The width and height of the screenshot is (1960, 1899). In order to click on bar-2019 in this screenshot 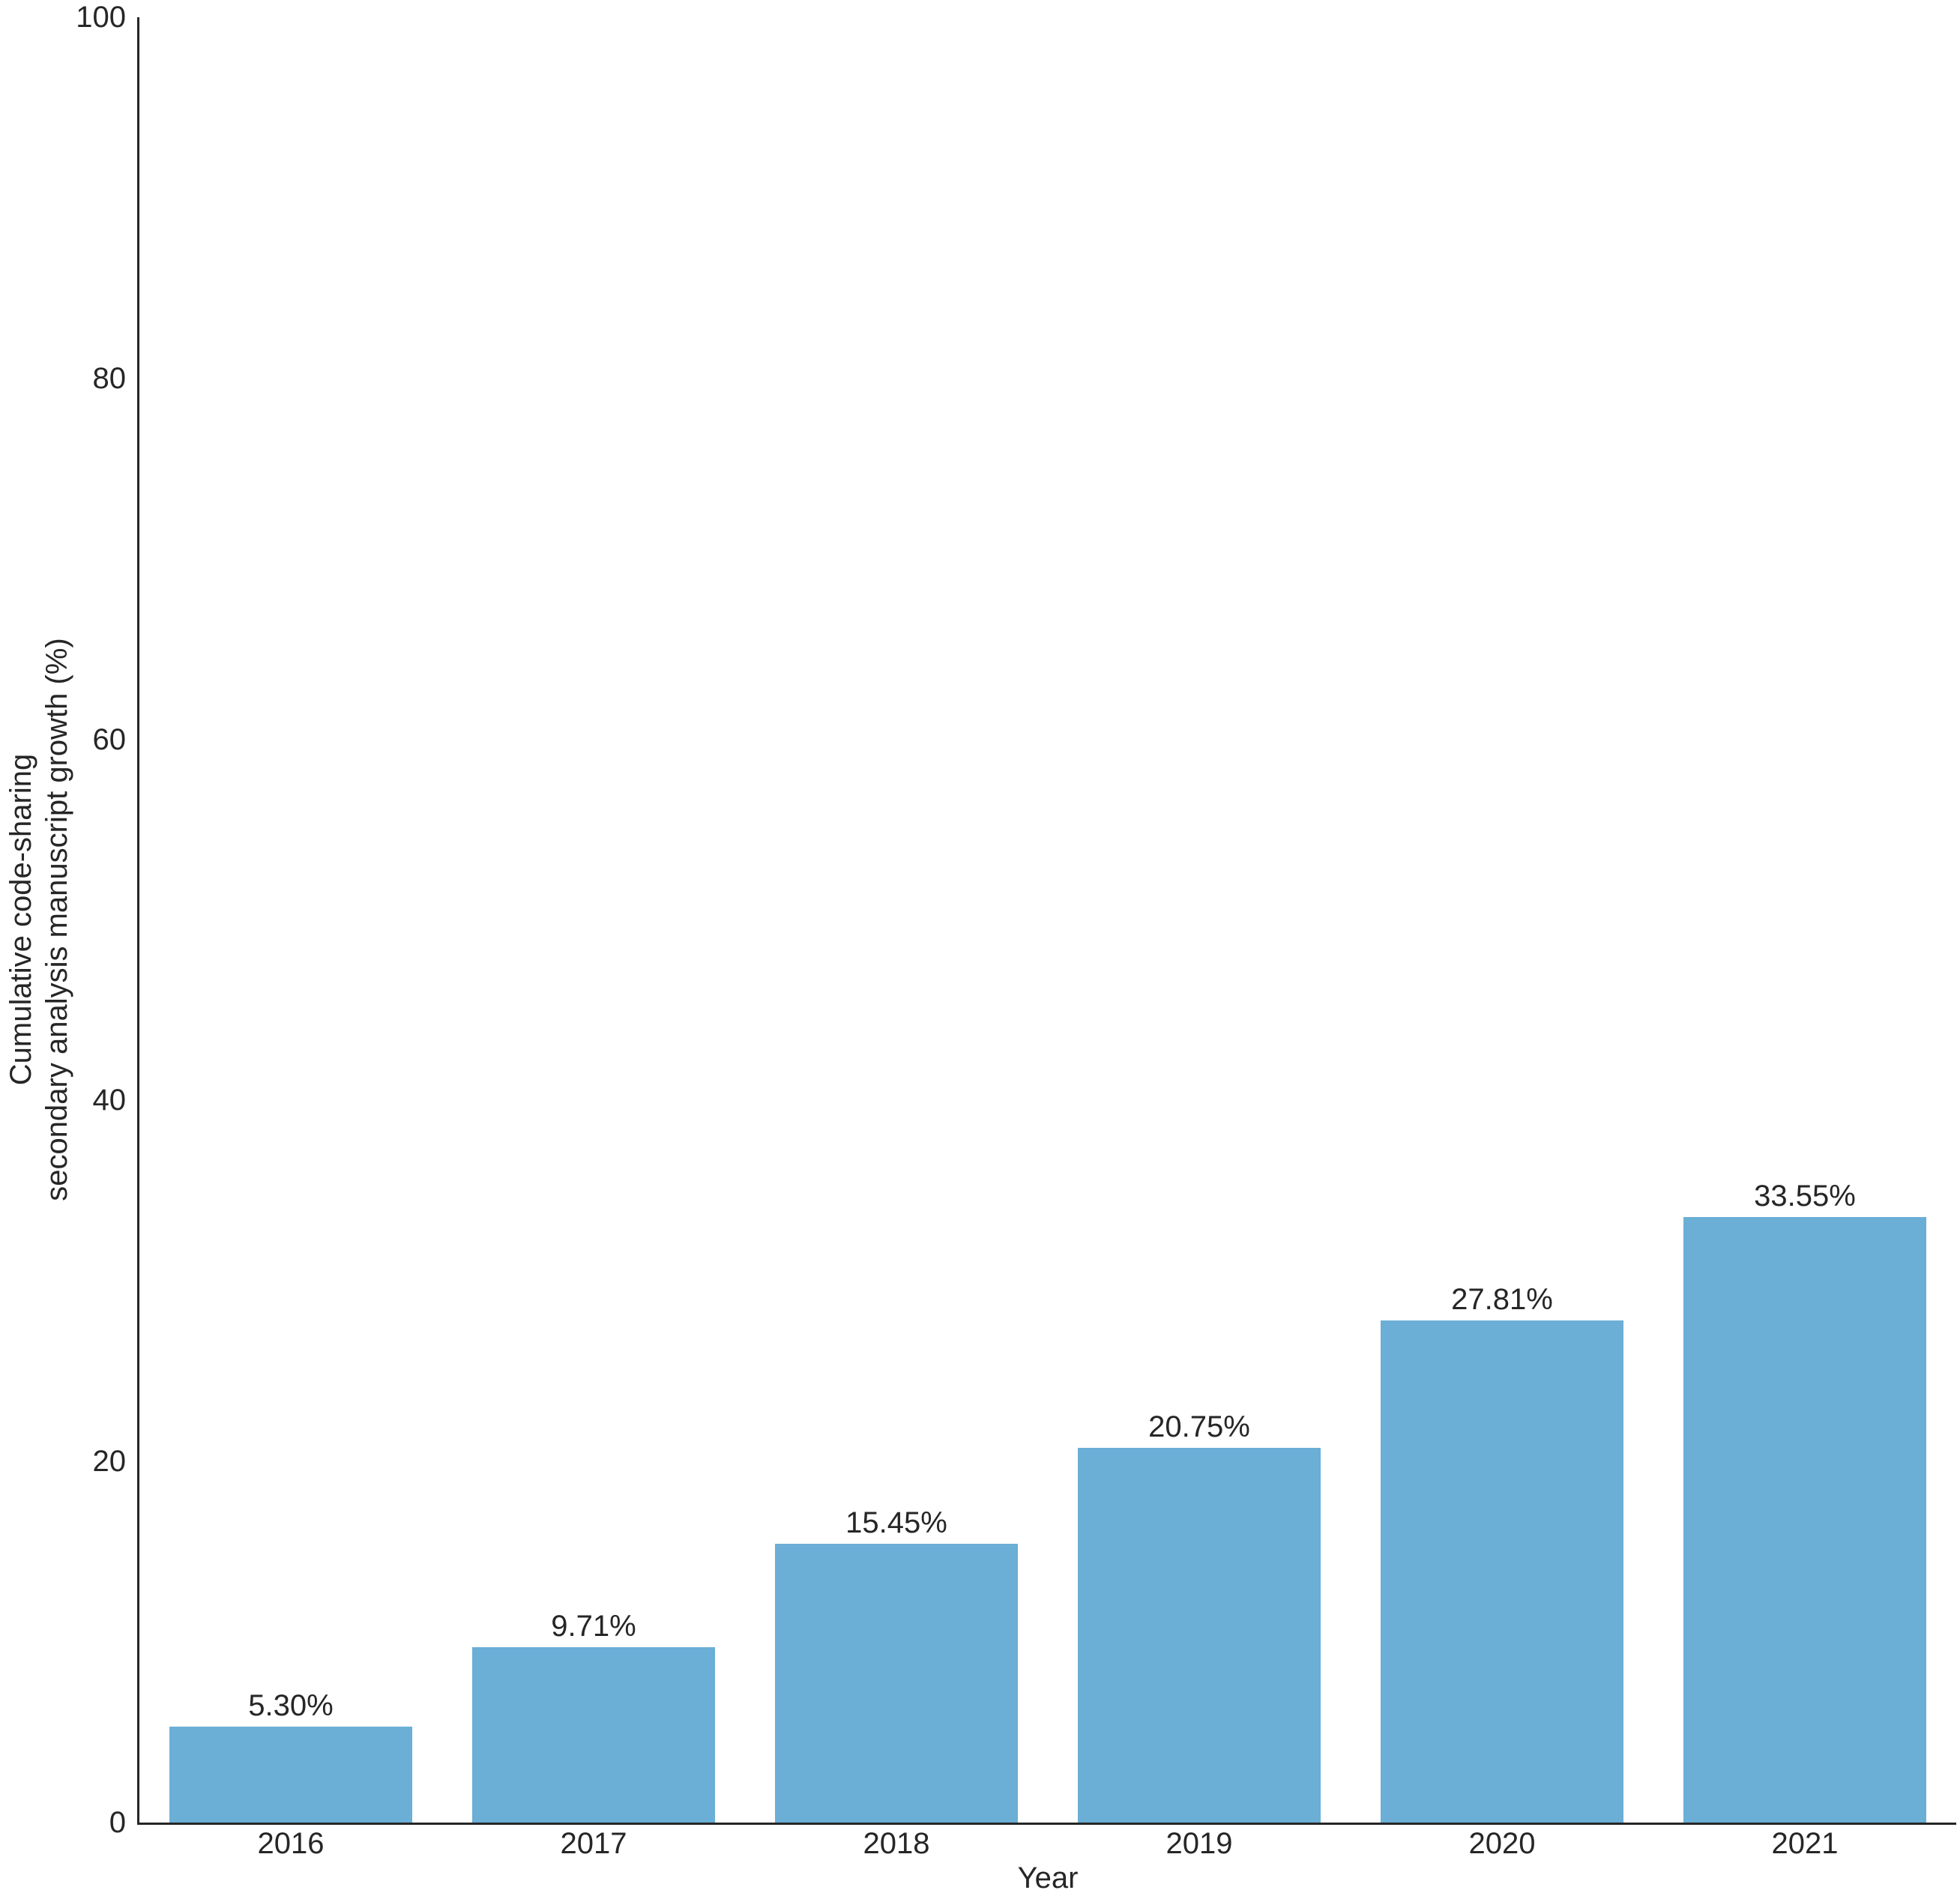, I will do `click(1199, 1635)`.